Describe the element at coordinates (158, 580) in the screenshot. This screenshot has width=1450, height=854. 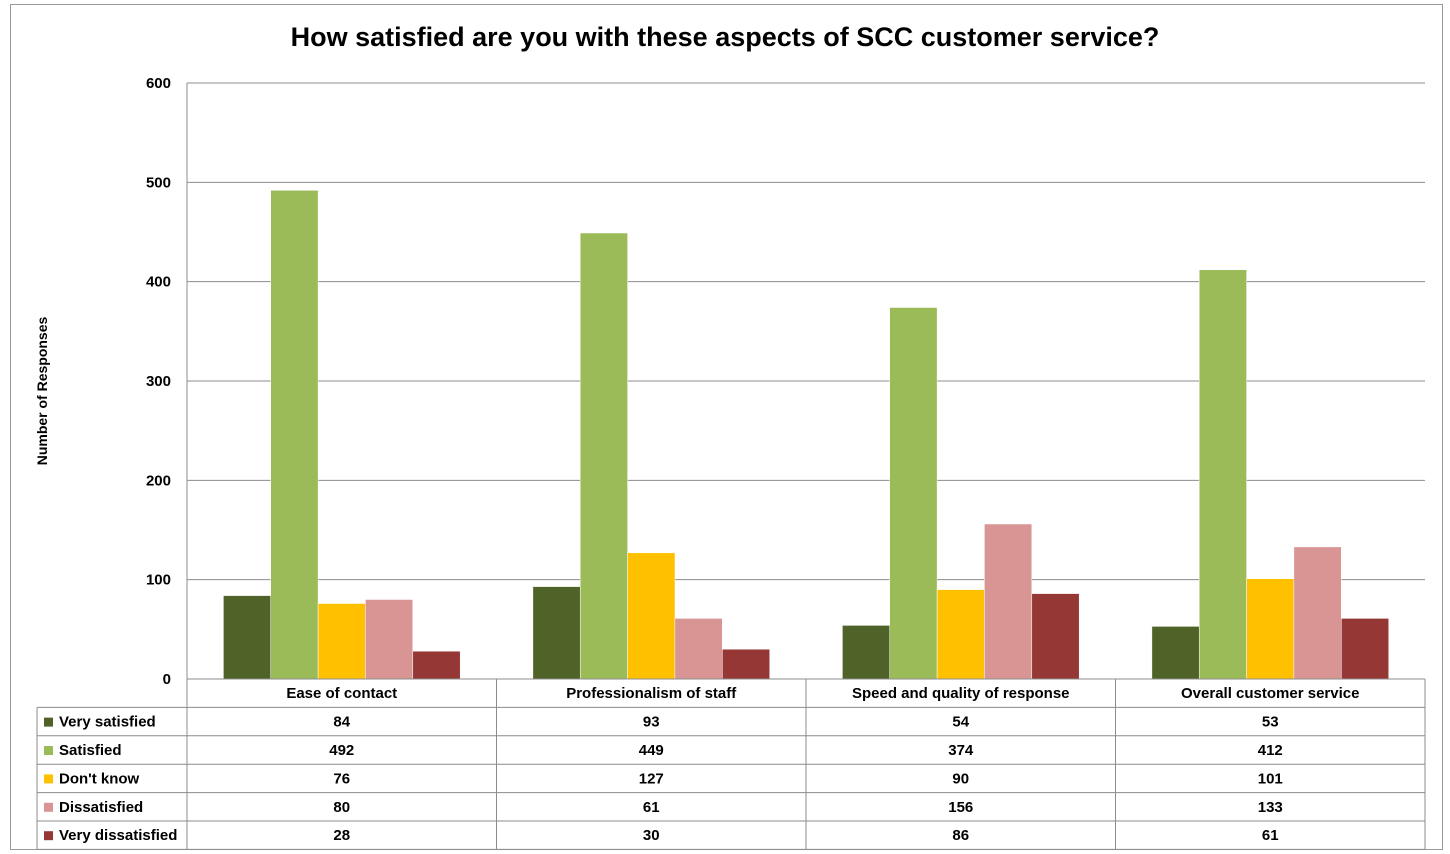
I see `y-tick-label: 100` at that location.